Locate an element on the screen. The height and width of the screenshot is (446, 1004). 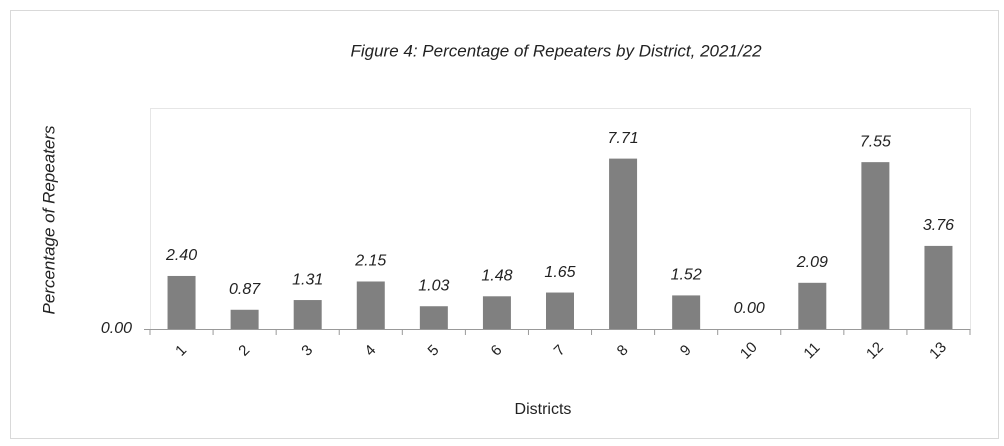
data-label: 0.00 is located at coordinates (749, 308).